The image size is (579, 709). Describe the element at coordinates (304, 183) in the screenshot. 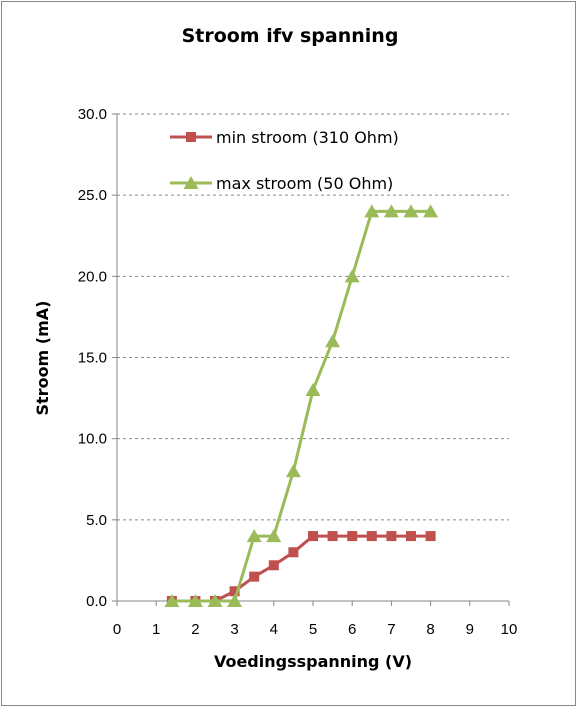

I see `legend-label: max stroom (50 Ohm)` at that location.